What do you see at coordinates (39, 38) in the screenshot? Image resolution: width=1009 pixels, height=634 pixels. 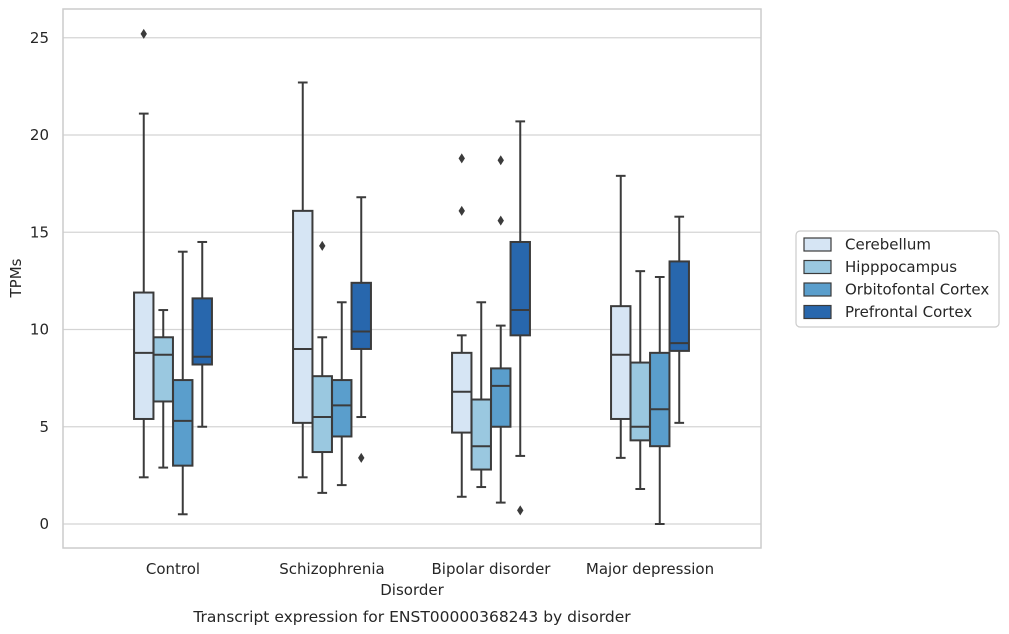 I see `y-tick-label-25: 25` at bounding box center [39, 38].